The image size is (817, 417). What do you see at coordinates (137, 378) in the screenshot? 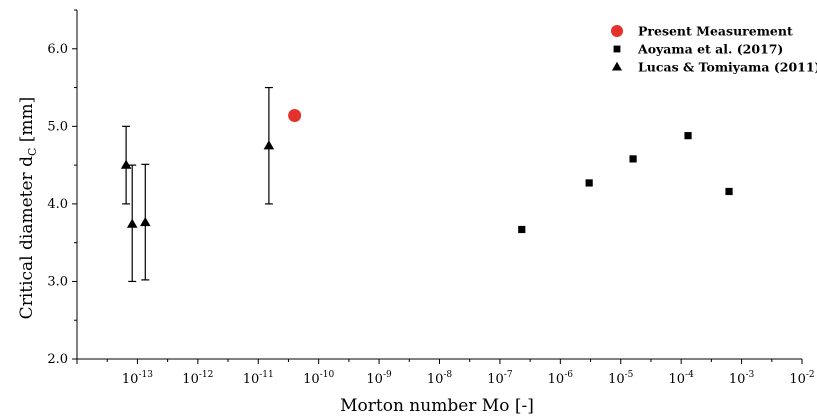
I see `x-tick-label: 10⁻¹³` at bounding box center [137, 378].